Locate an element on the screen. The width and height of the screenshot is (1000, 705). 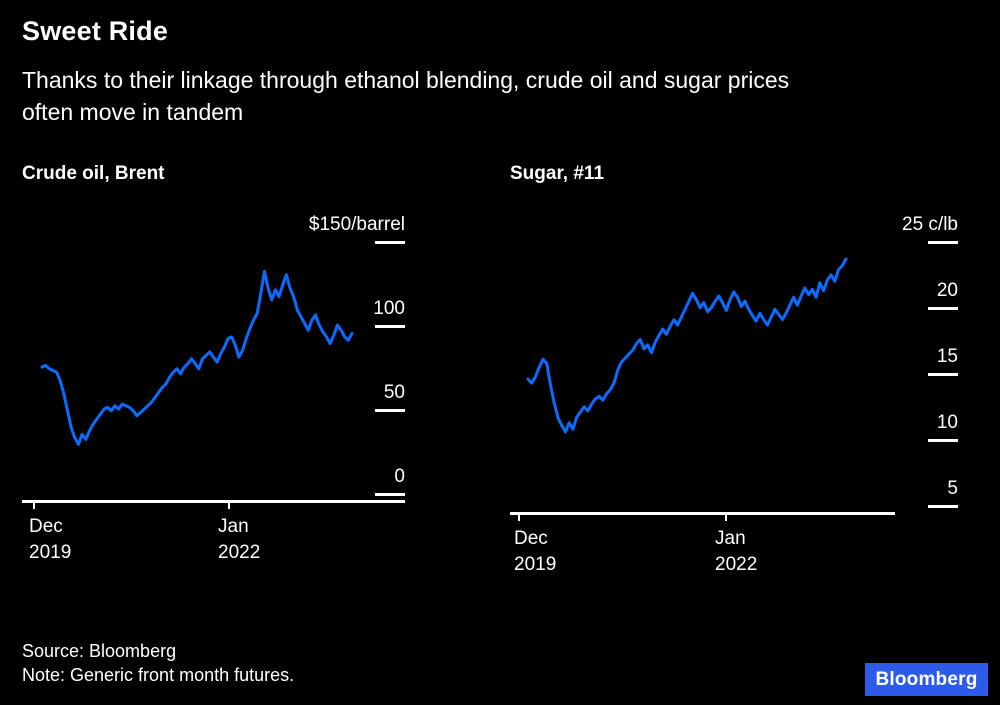
sugar-line-chart is located at coordinates (687, 345).